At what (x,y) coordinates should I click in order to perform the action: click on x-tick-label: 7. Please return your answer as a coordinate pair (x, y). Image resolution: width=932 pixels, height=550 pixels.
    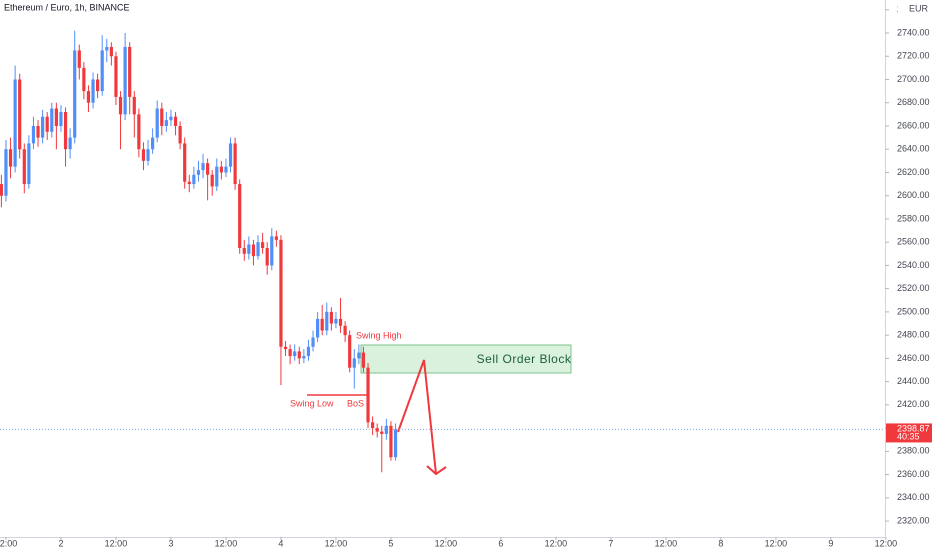
    Looking at the image, I should click on (610, 543).